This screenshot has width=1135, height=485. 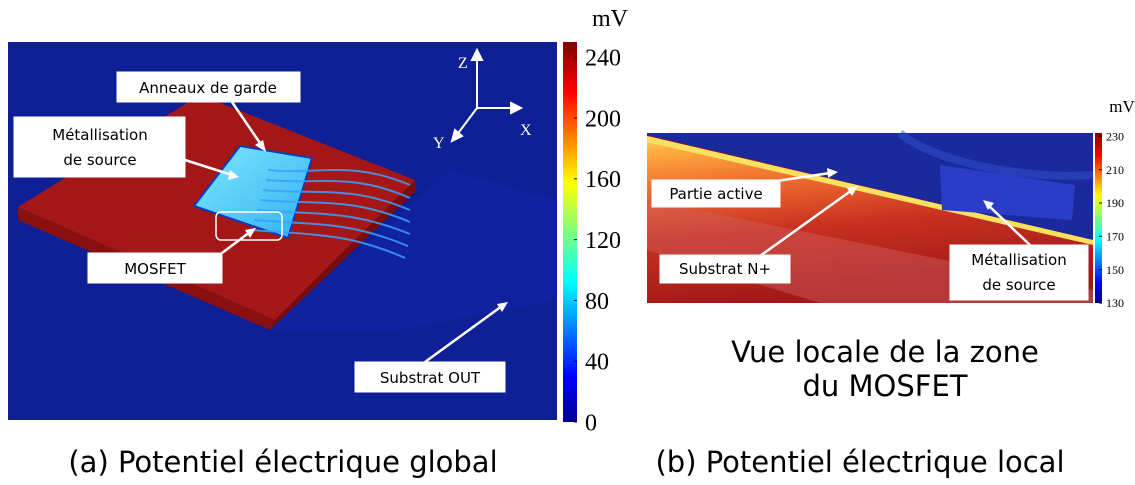 I want to click on annotation: MOSFET, so click(x=155, y=269).